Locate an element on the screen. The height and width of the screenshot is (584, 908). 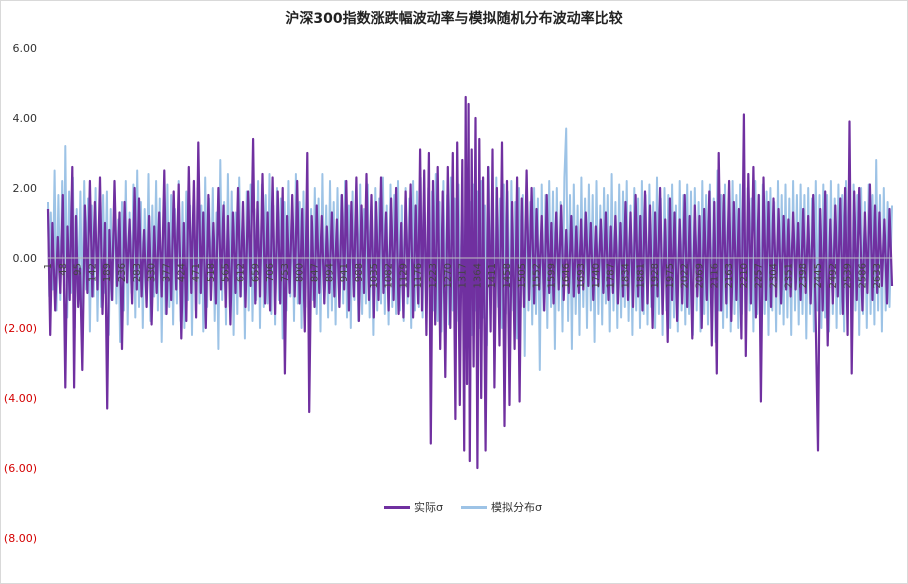
legend-item-simulated: 模拟分布σ is located at coordinates (501, 507).